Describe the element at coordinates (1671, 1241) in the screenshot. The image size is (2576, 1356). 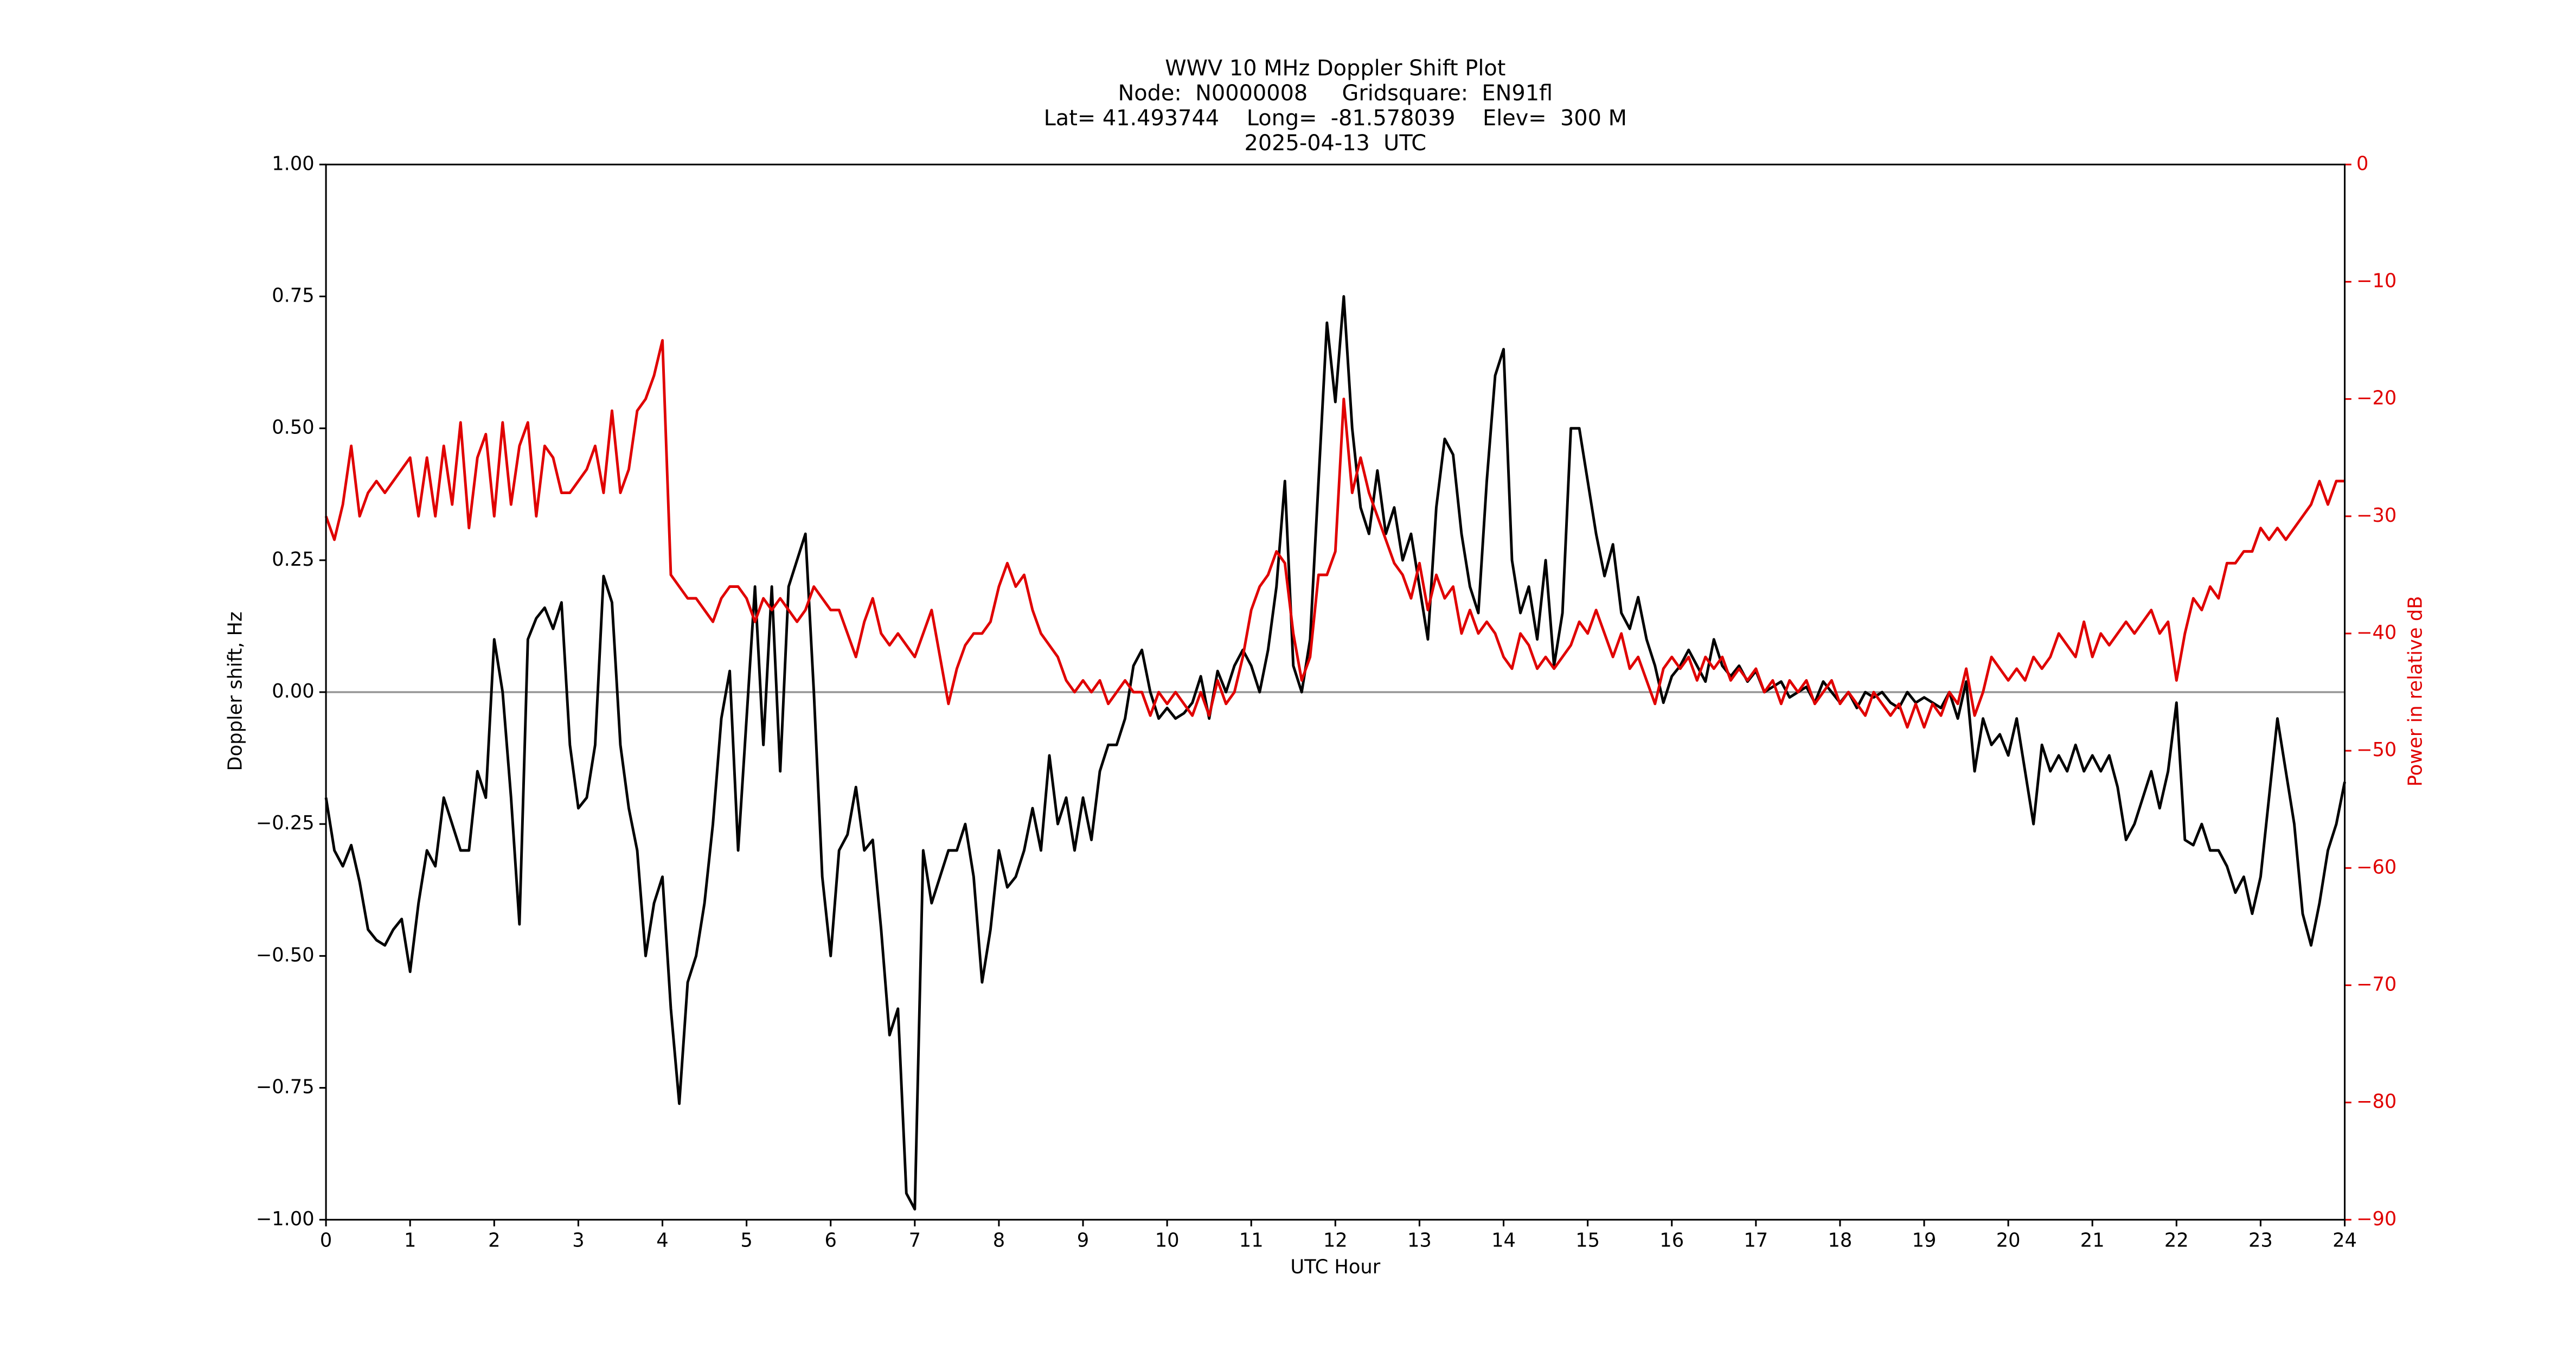
I see `x-tick-label: 16` at that location.